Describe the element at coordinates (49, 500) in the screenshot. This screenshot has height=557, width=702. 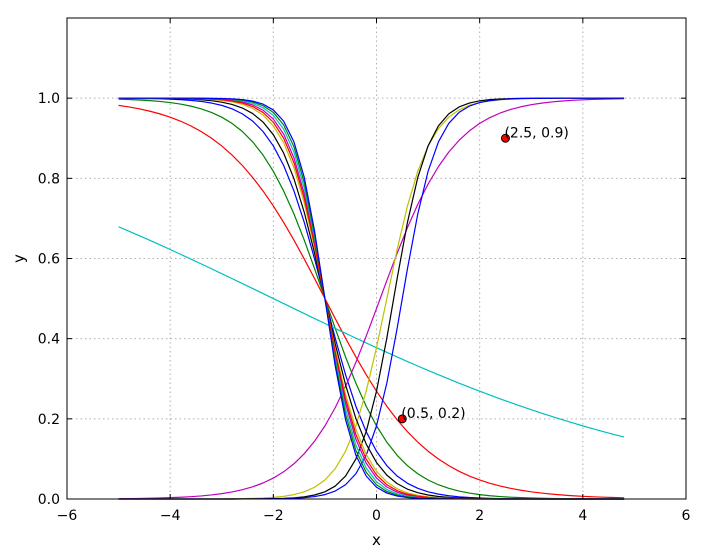
I see `y-tick-label: 0.0` at that location.